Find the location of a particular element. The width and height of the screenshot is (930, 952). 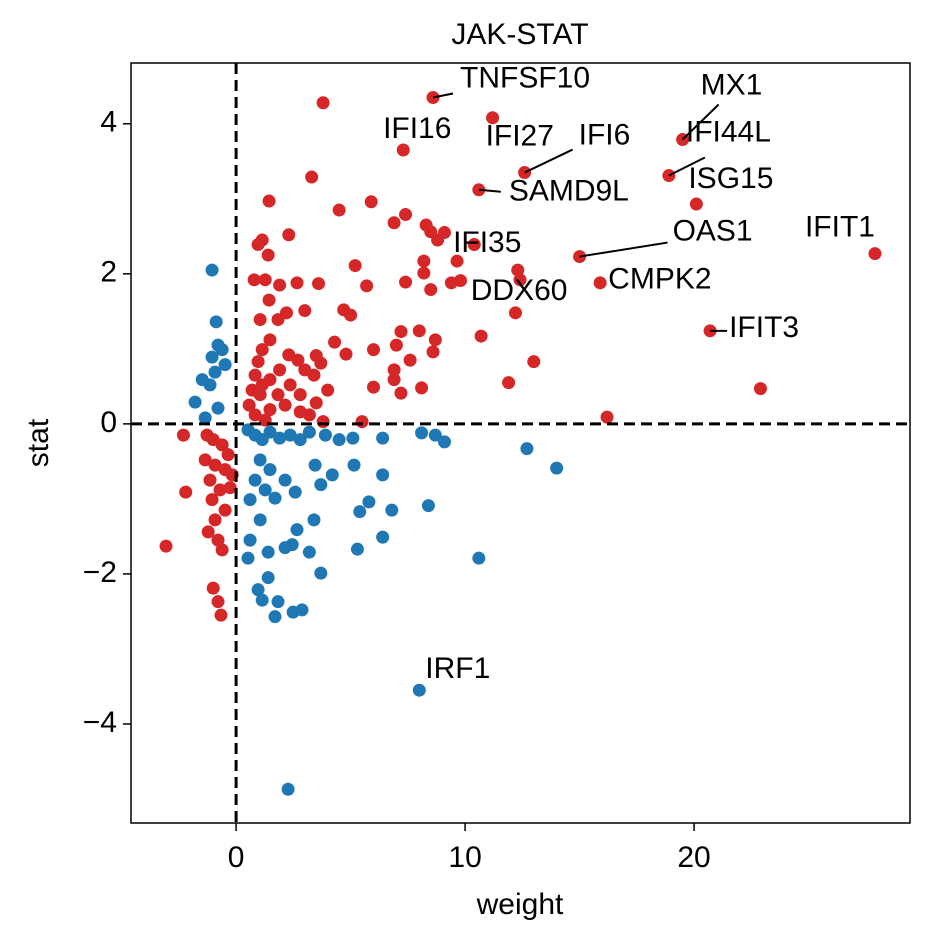

annotation: IFI16 is located at coordinates (417, 128).